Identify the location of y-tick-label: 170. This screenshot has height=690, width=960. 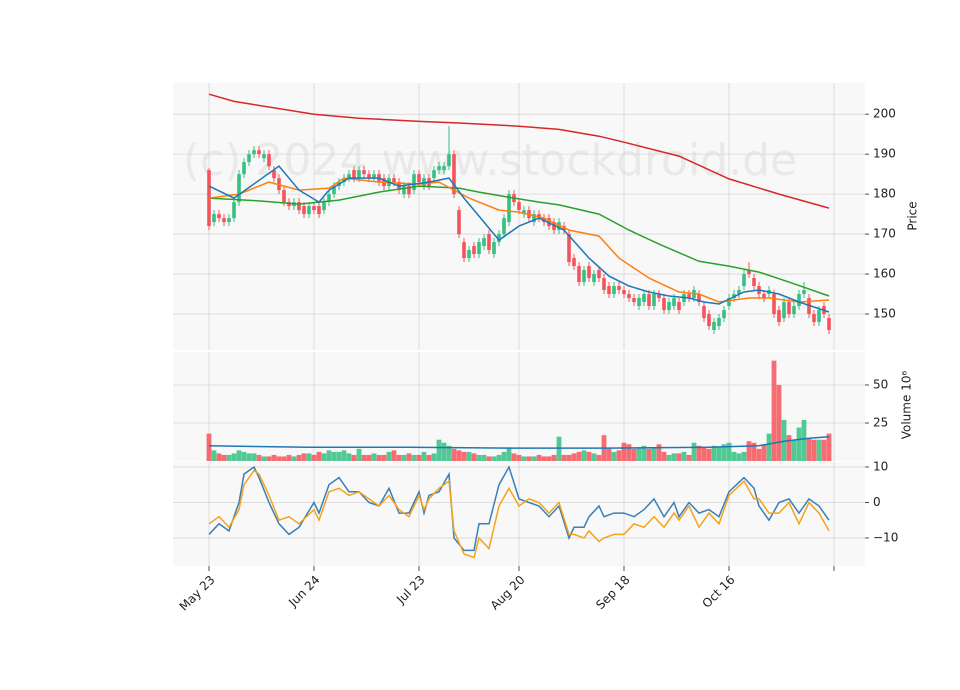
(884, 234).